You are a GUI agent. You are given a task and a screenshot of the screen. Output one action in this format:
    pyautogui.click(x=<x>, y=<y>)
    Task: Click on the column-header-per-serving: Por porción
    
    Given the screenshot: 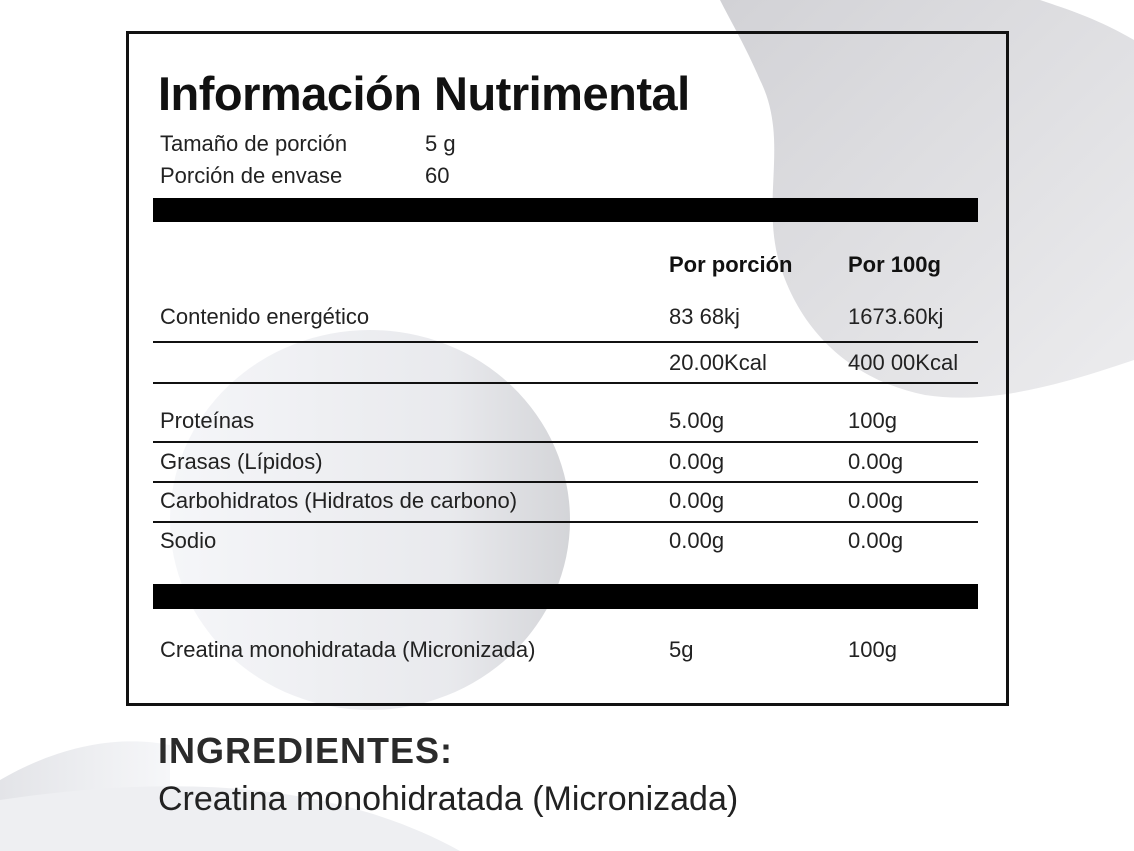 What is the action you would take?
    pyautogui.click(x=731, y=264)
    